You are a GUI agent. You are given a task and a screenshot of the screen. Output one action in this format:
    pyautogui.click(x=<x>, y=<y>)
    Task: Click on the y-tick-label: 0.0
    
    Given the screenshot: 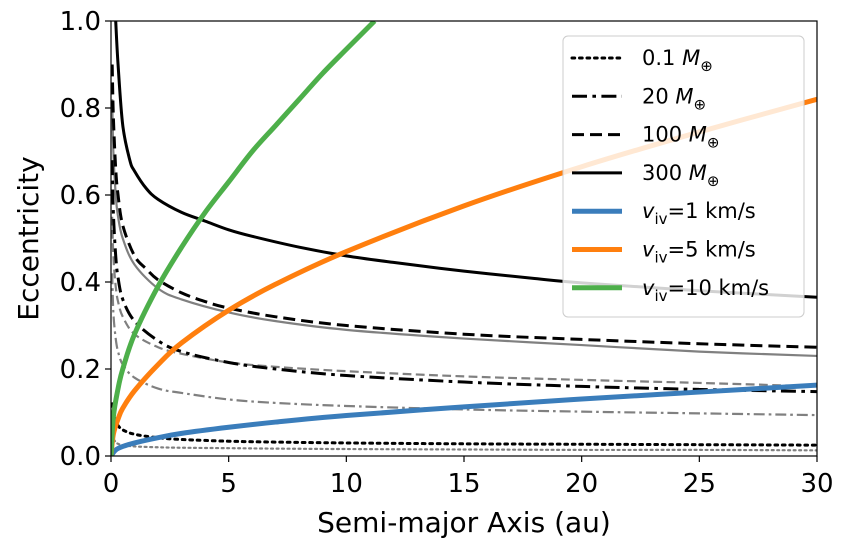 What is the action you would take?
    pyautogui.click(x=80, y=457)
    